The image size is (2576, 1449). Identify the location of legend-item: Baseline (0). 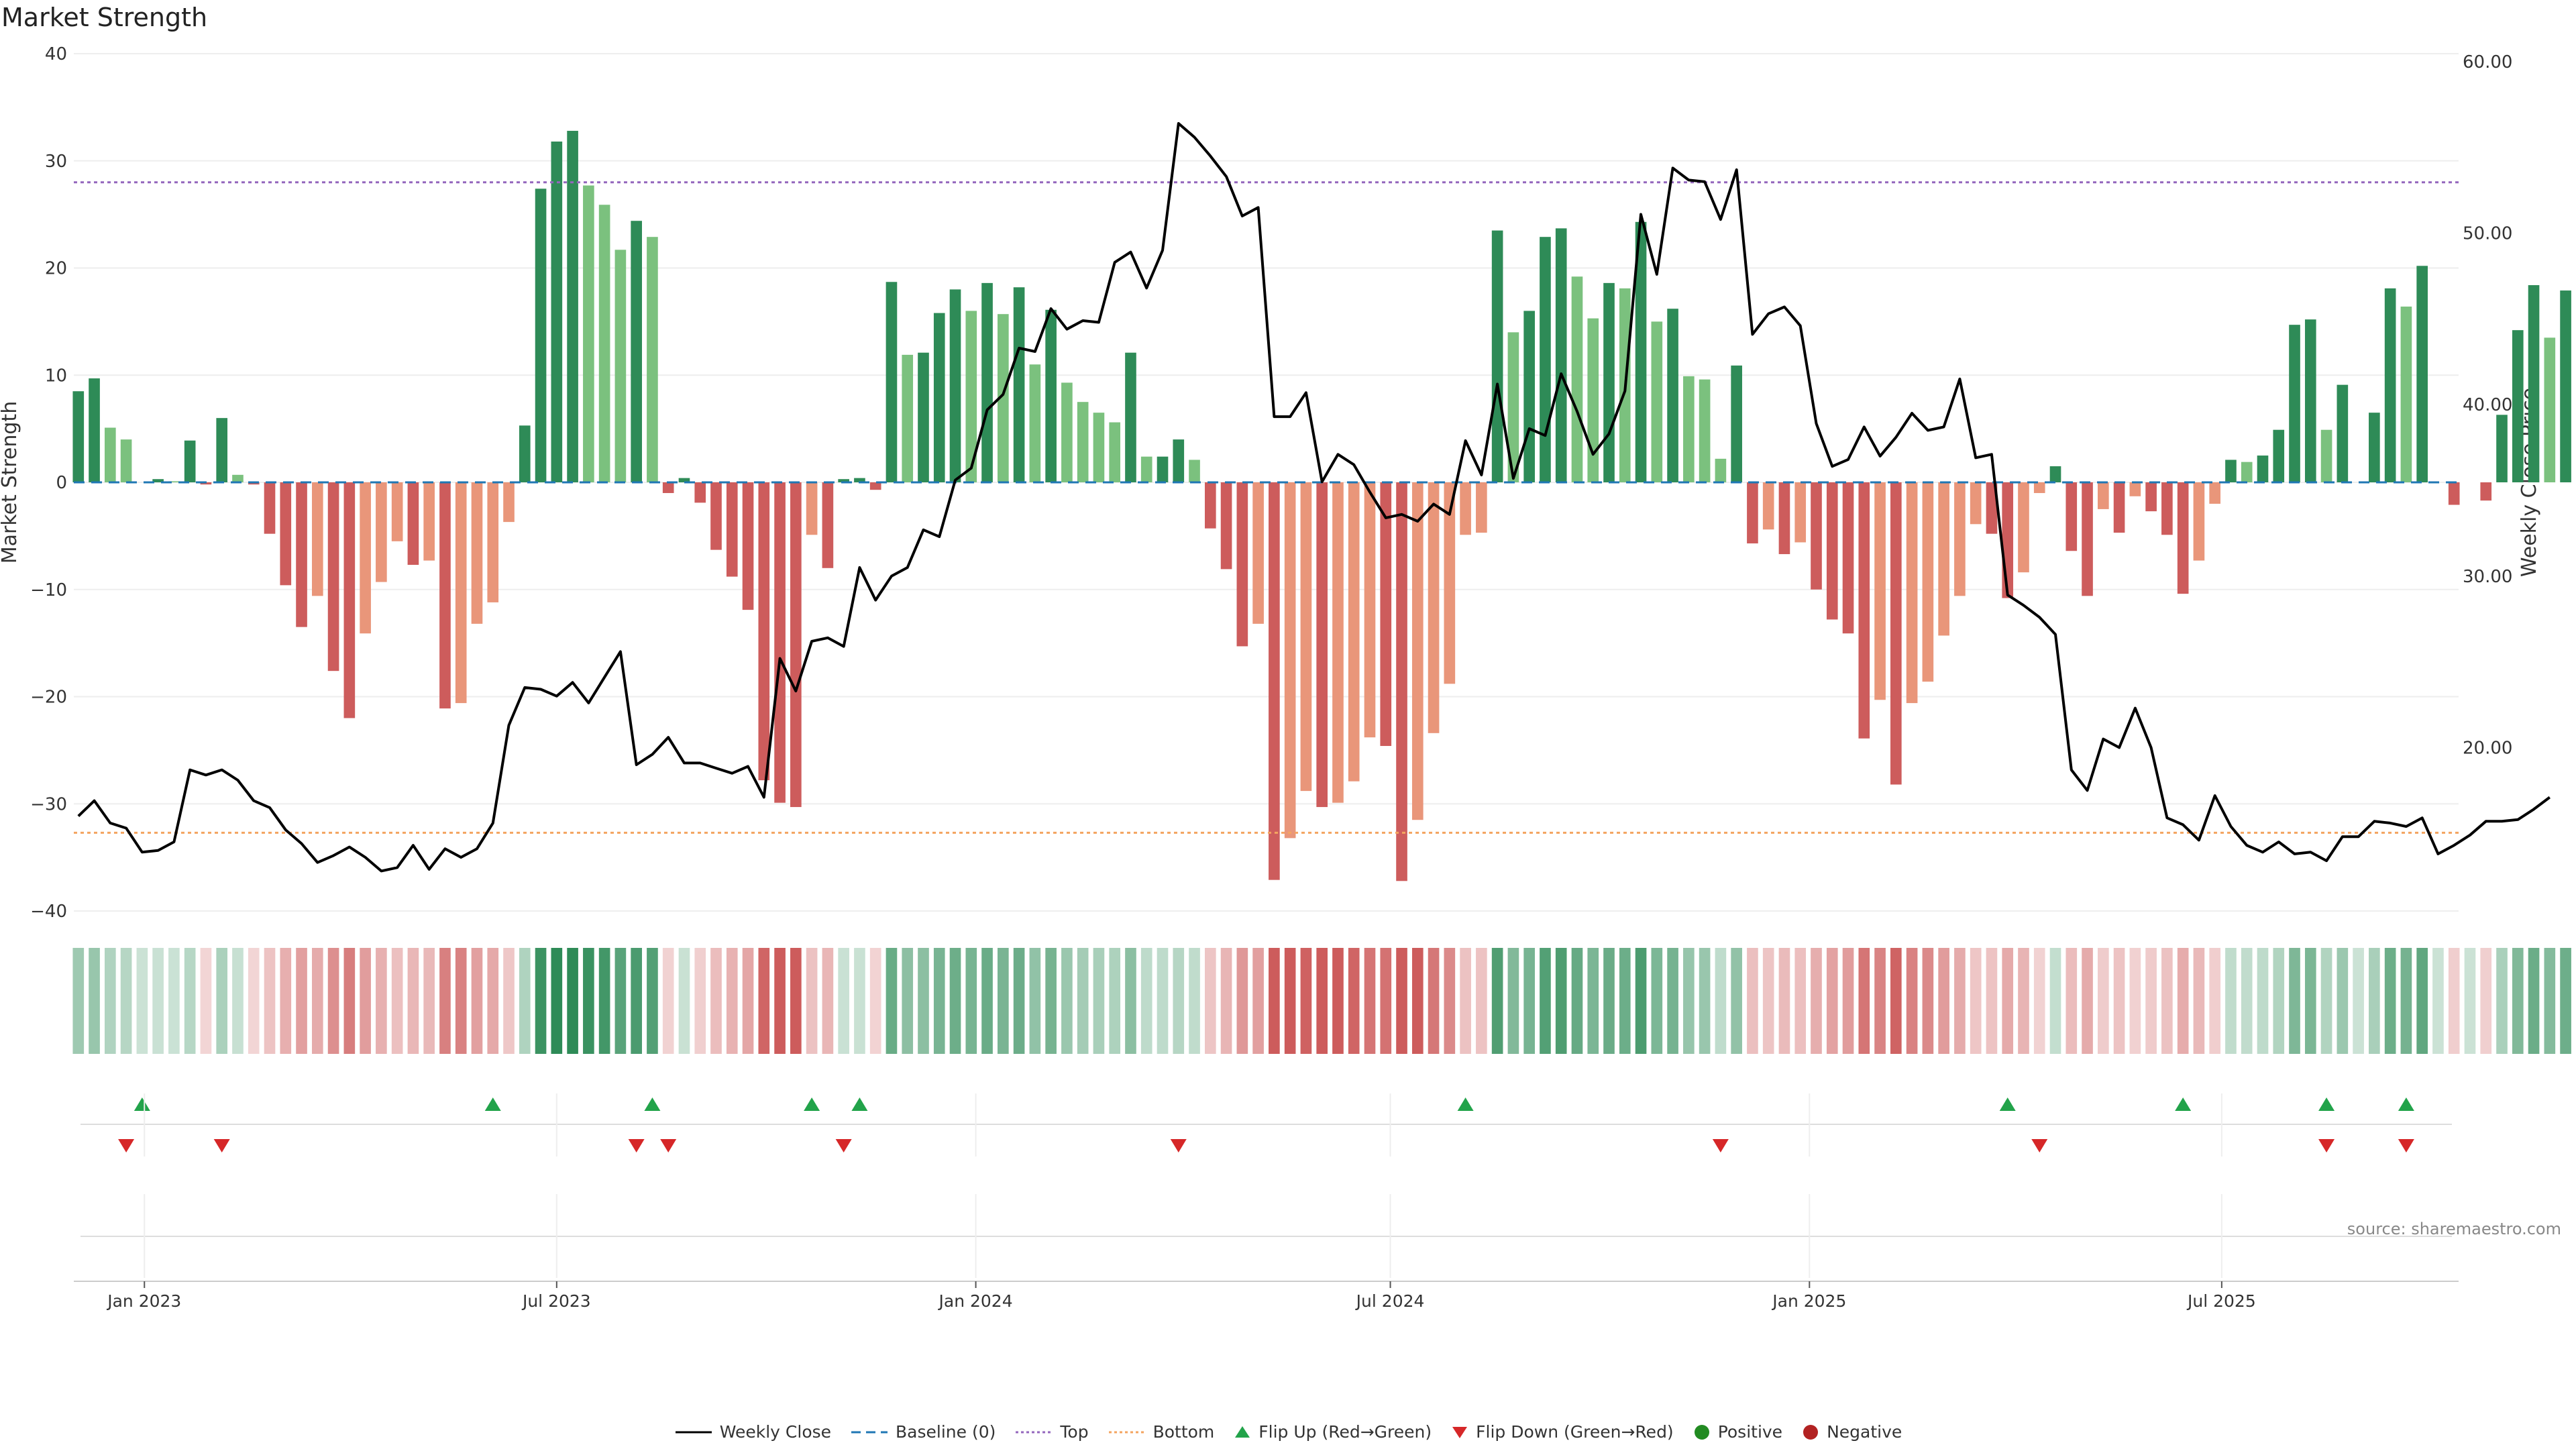
(923, 1432).